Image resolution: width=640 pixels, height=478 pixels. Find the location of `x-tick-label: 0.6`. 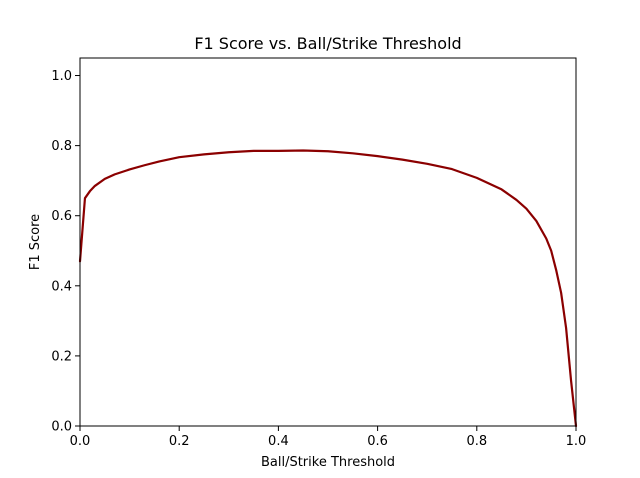

x-tick-label: 0.6 is located at coordinates (377, 441).